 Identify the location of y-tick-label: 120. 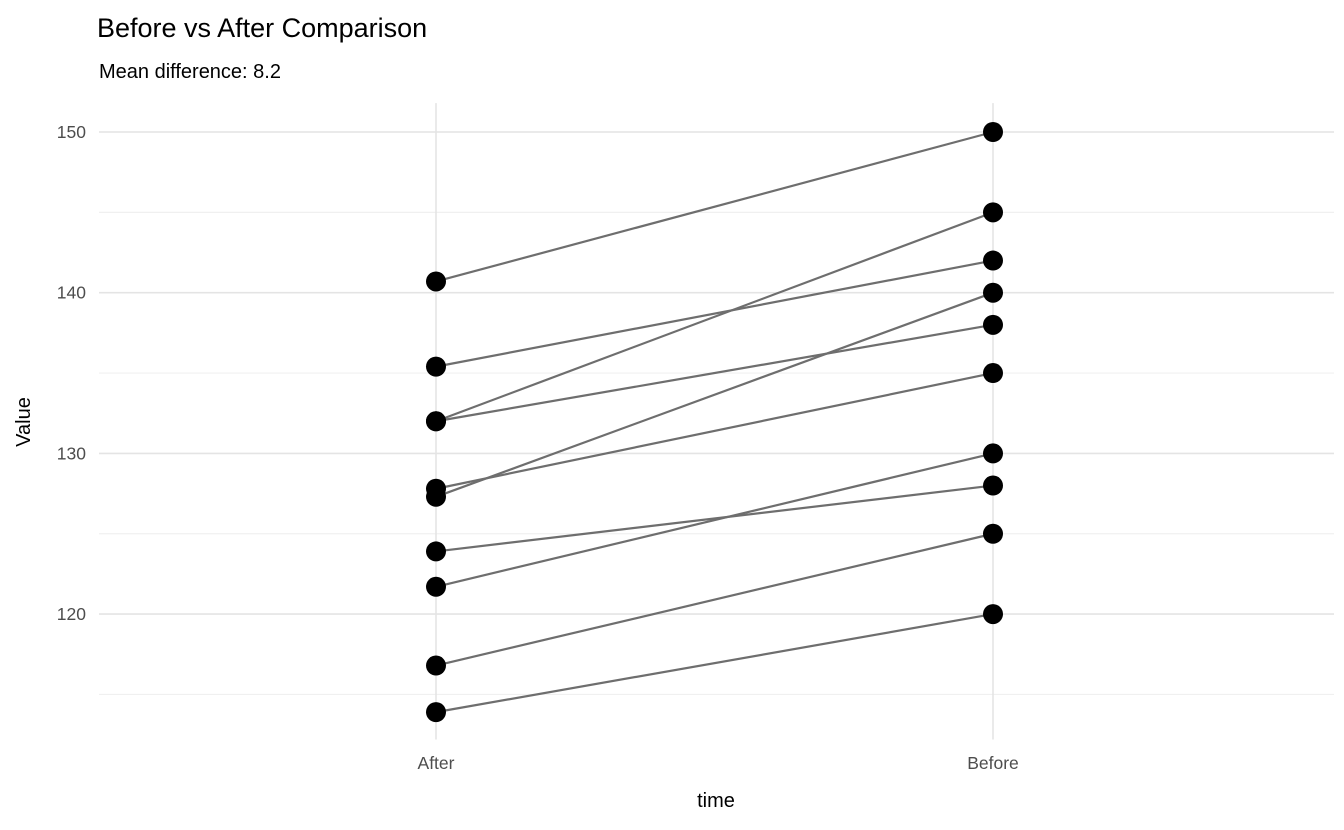
(71, 614).